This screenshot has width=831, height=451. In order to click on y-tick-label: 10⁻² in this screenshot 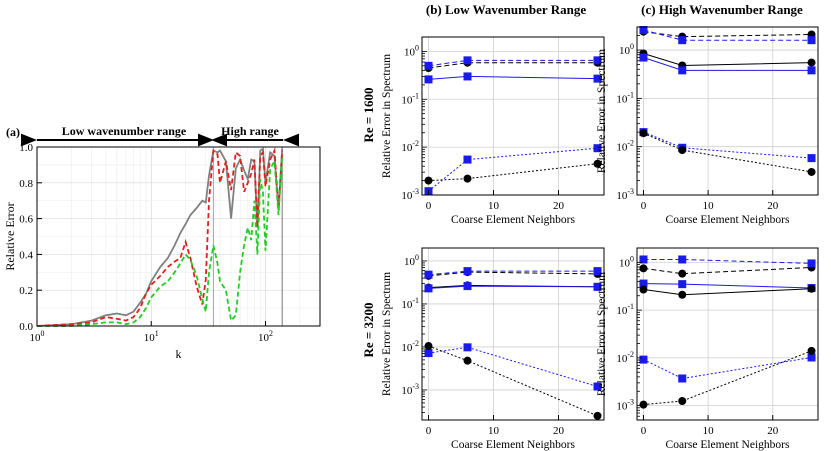, I will do `click(410, 146)`.